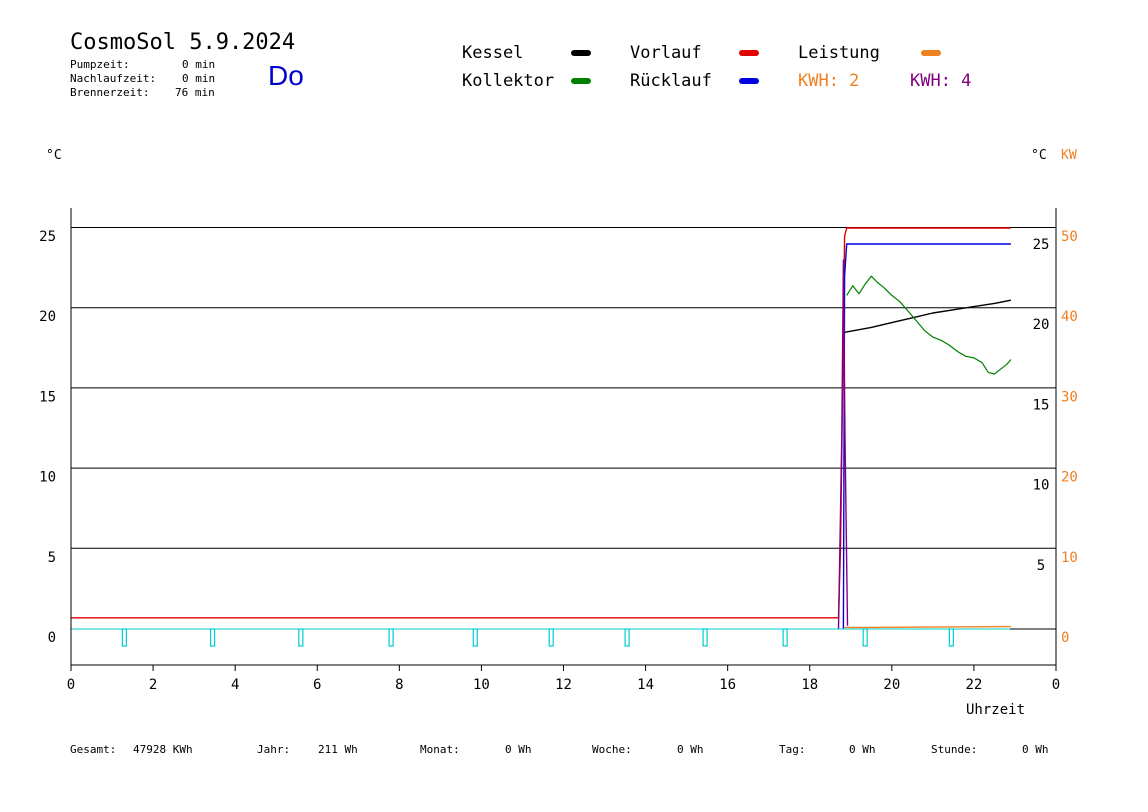  What do you see at coordinates (54, 155) in the screenshot?
I see `left-axis-unit: °C` at bounding box center [54, 155].